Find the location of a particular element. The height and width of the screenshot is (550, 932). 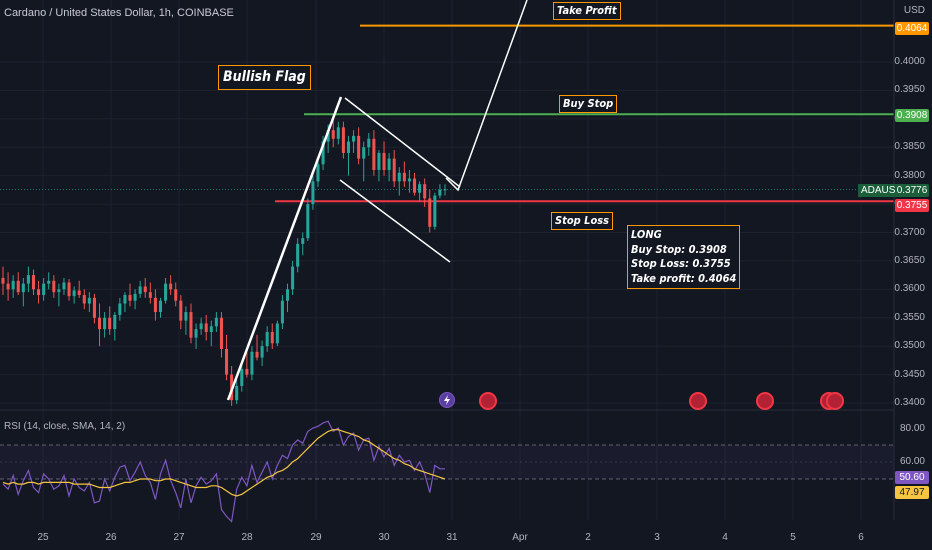

flag-upper-line is located at coordinates (402, 142).